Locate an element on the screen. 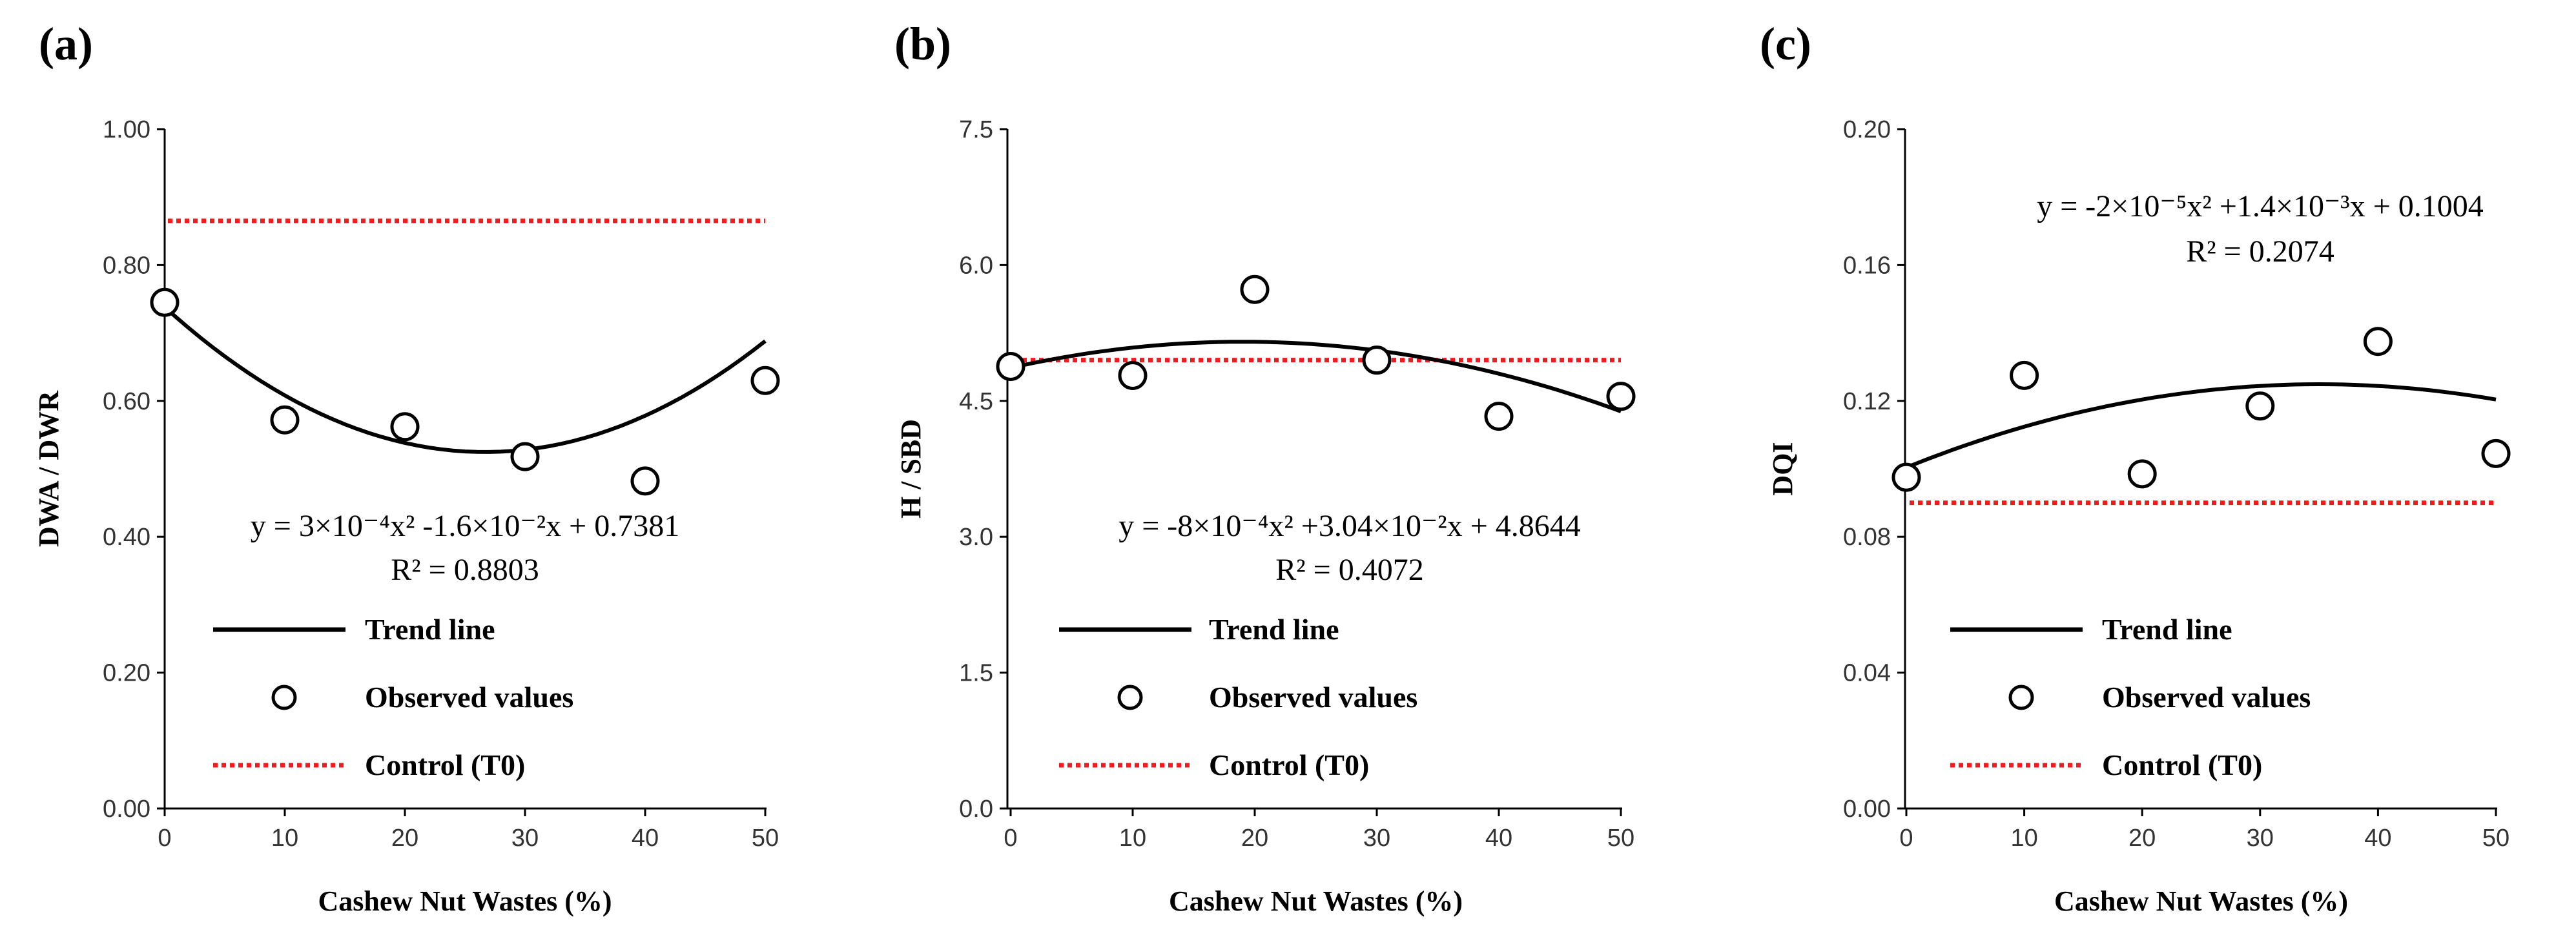 This screenshot has width=2576, height=937. trend-equation: y = -8×10⁻⁴x² +3.04×10⁻²x + 4.8644 is located at coordinates (1349, 526).